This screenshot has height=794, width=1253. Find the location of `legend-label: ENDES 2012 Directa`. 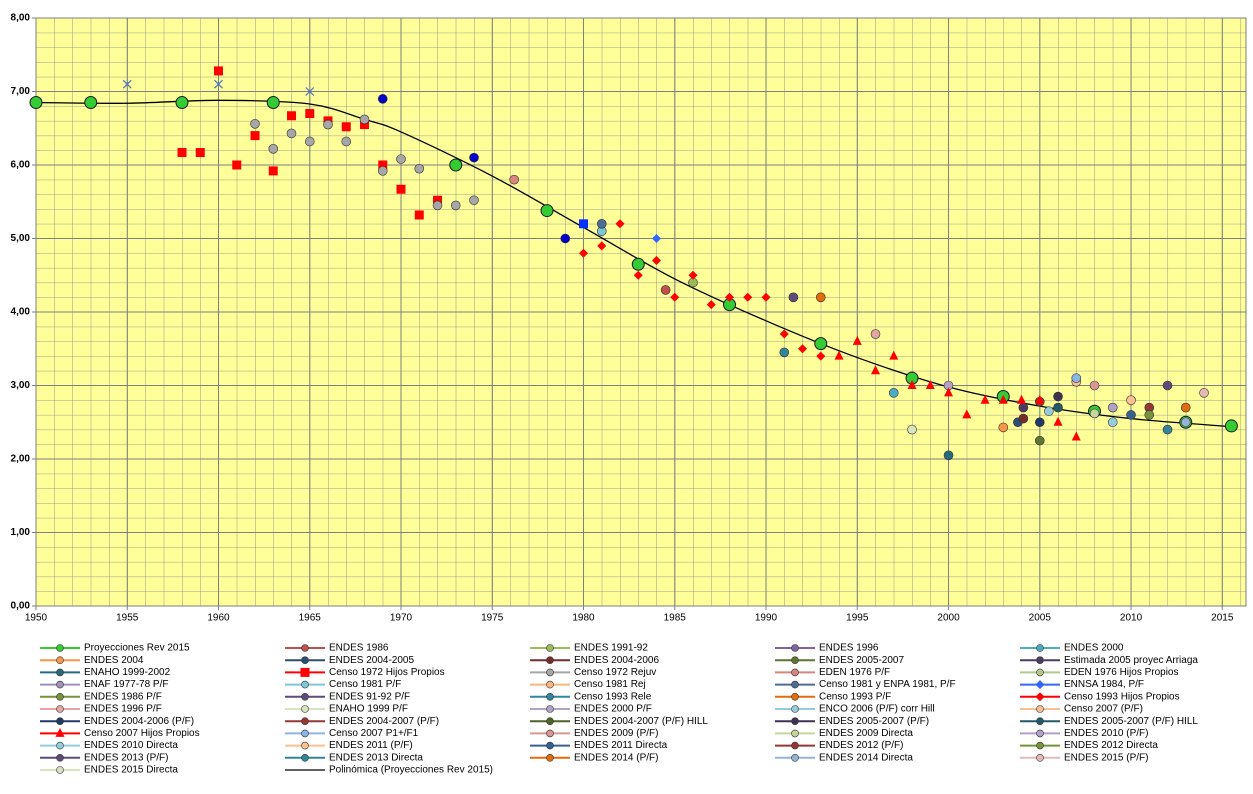

legend-label: ENDES 2012 Directa is located at coordinates (1111, 745).